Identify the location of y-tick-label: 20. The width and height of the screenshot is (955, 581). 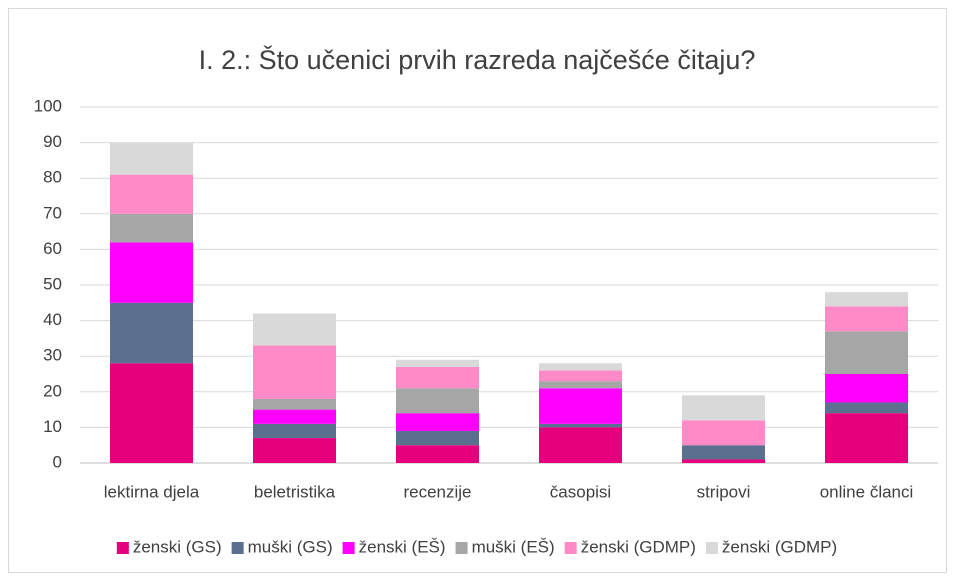
(52, 390).